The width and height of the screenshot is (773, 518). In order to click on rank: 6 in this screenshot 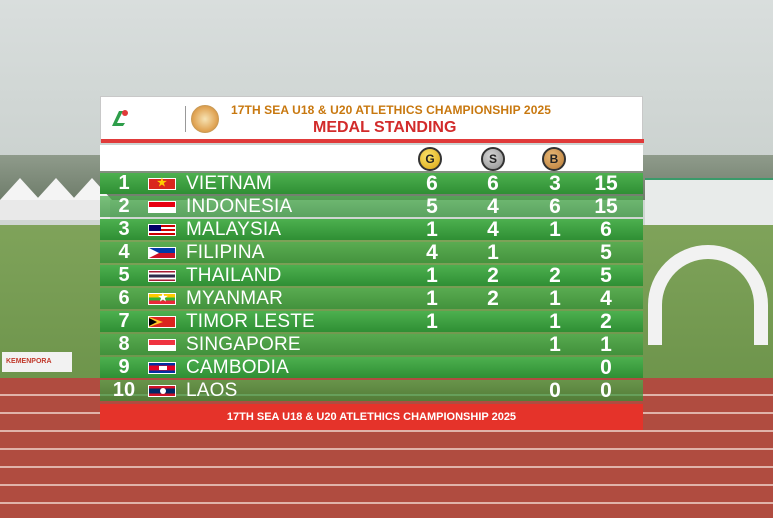, I will do `click(124, 298)`.